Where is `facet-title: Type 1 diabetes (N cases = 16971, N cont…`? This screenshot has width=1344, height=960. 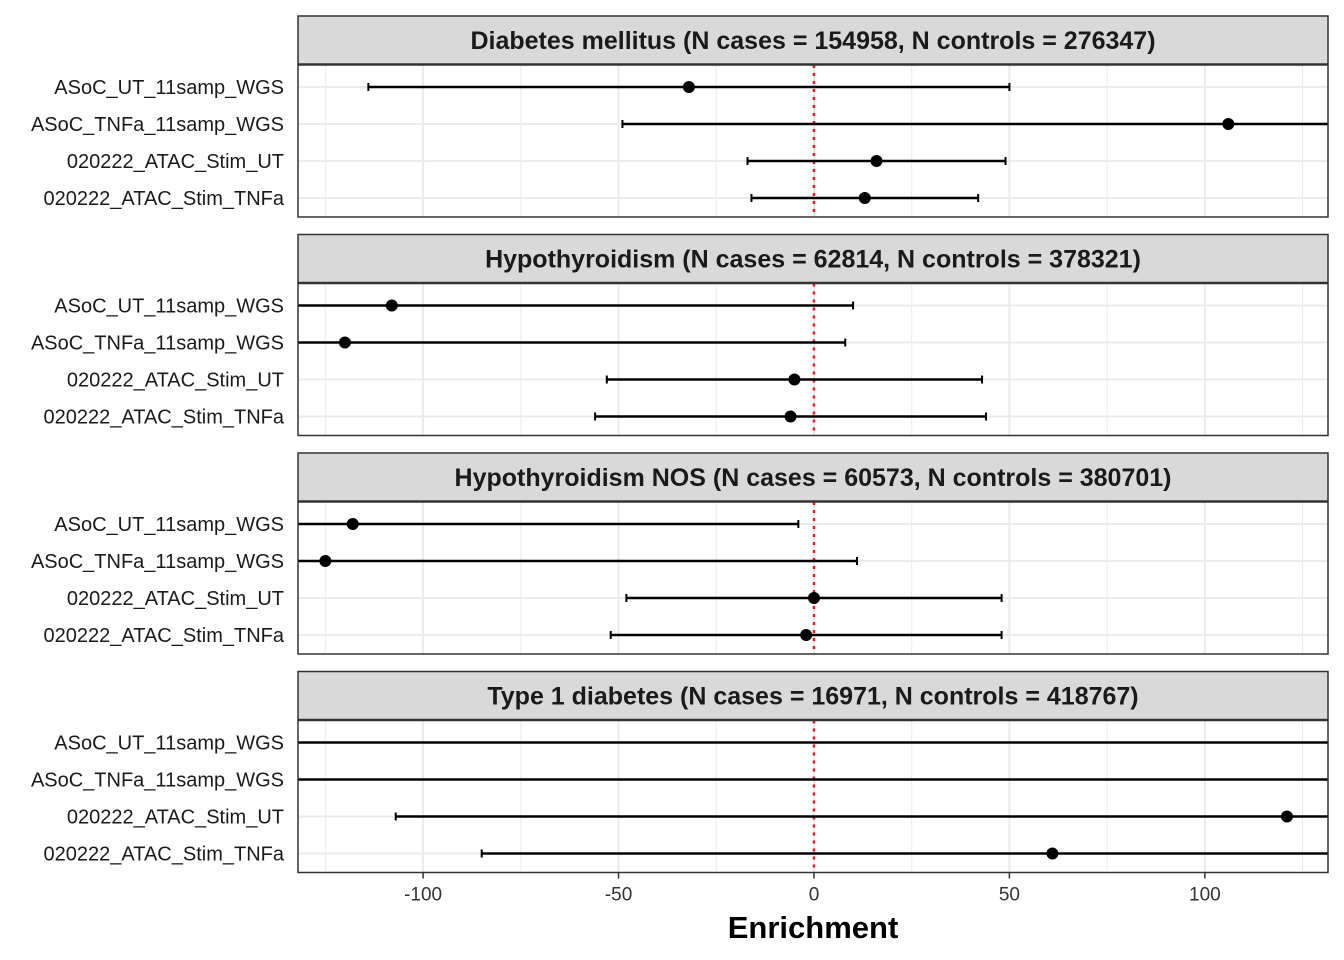 facet-title: Type 1 diabetes (N cases = 16971, N cont… is located at coordinates (812, 697).